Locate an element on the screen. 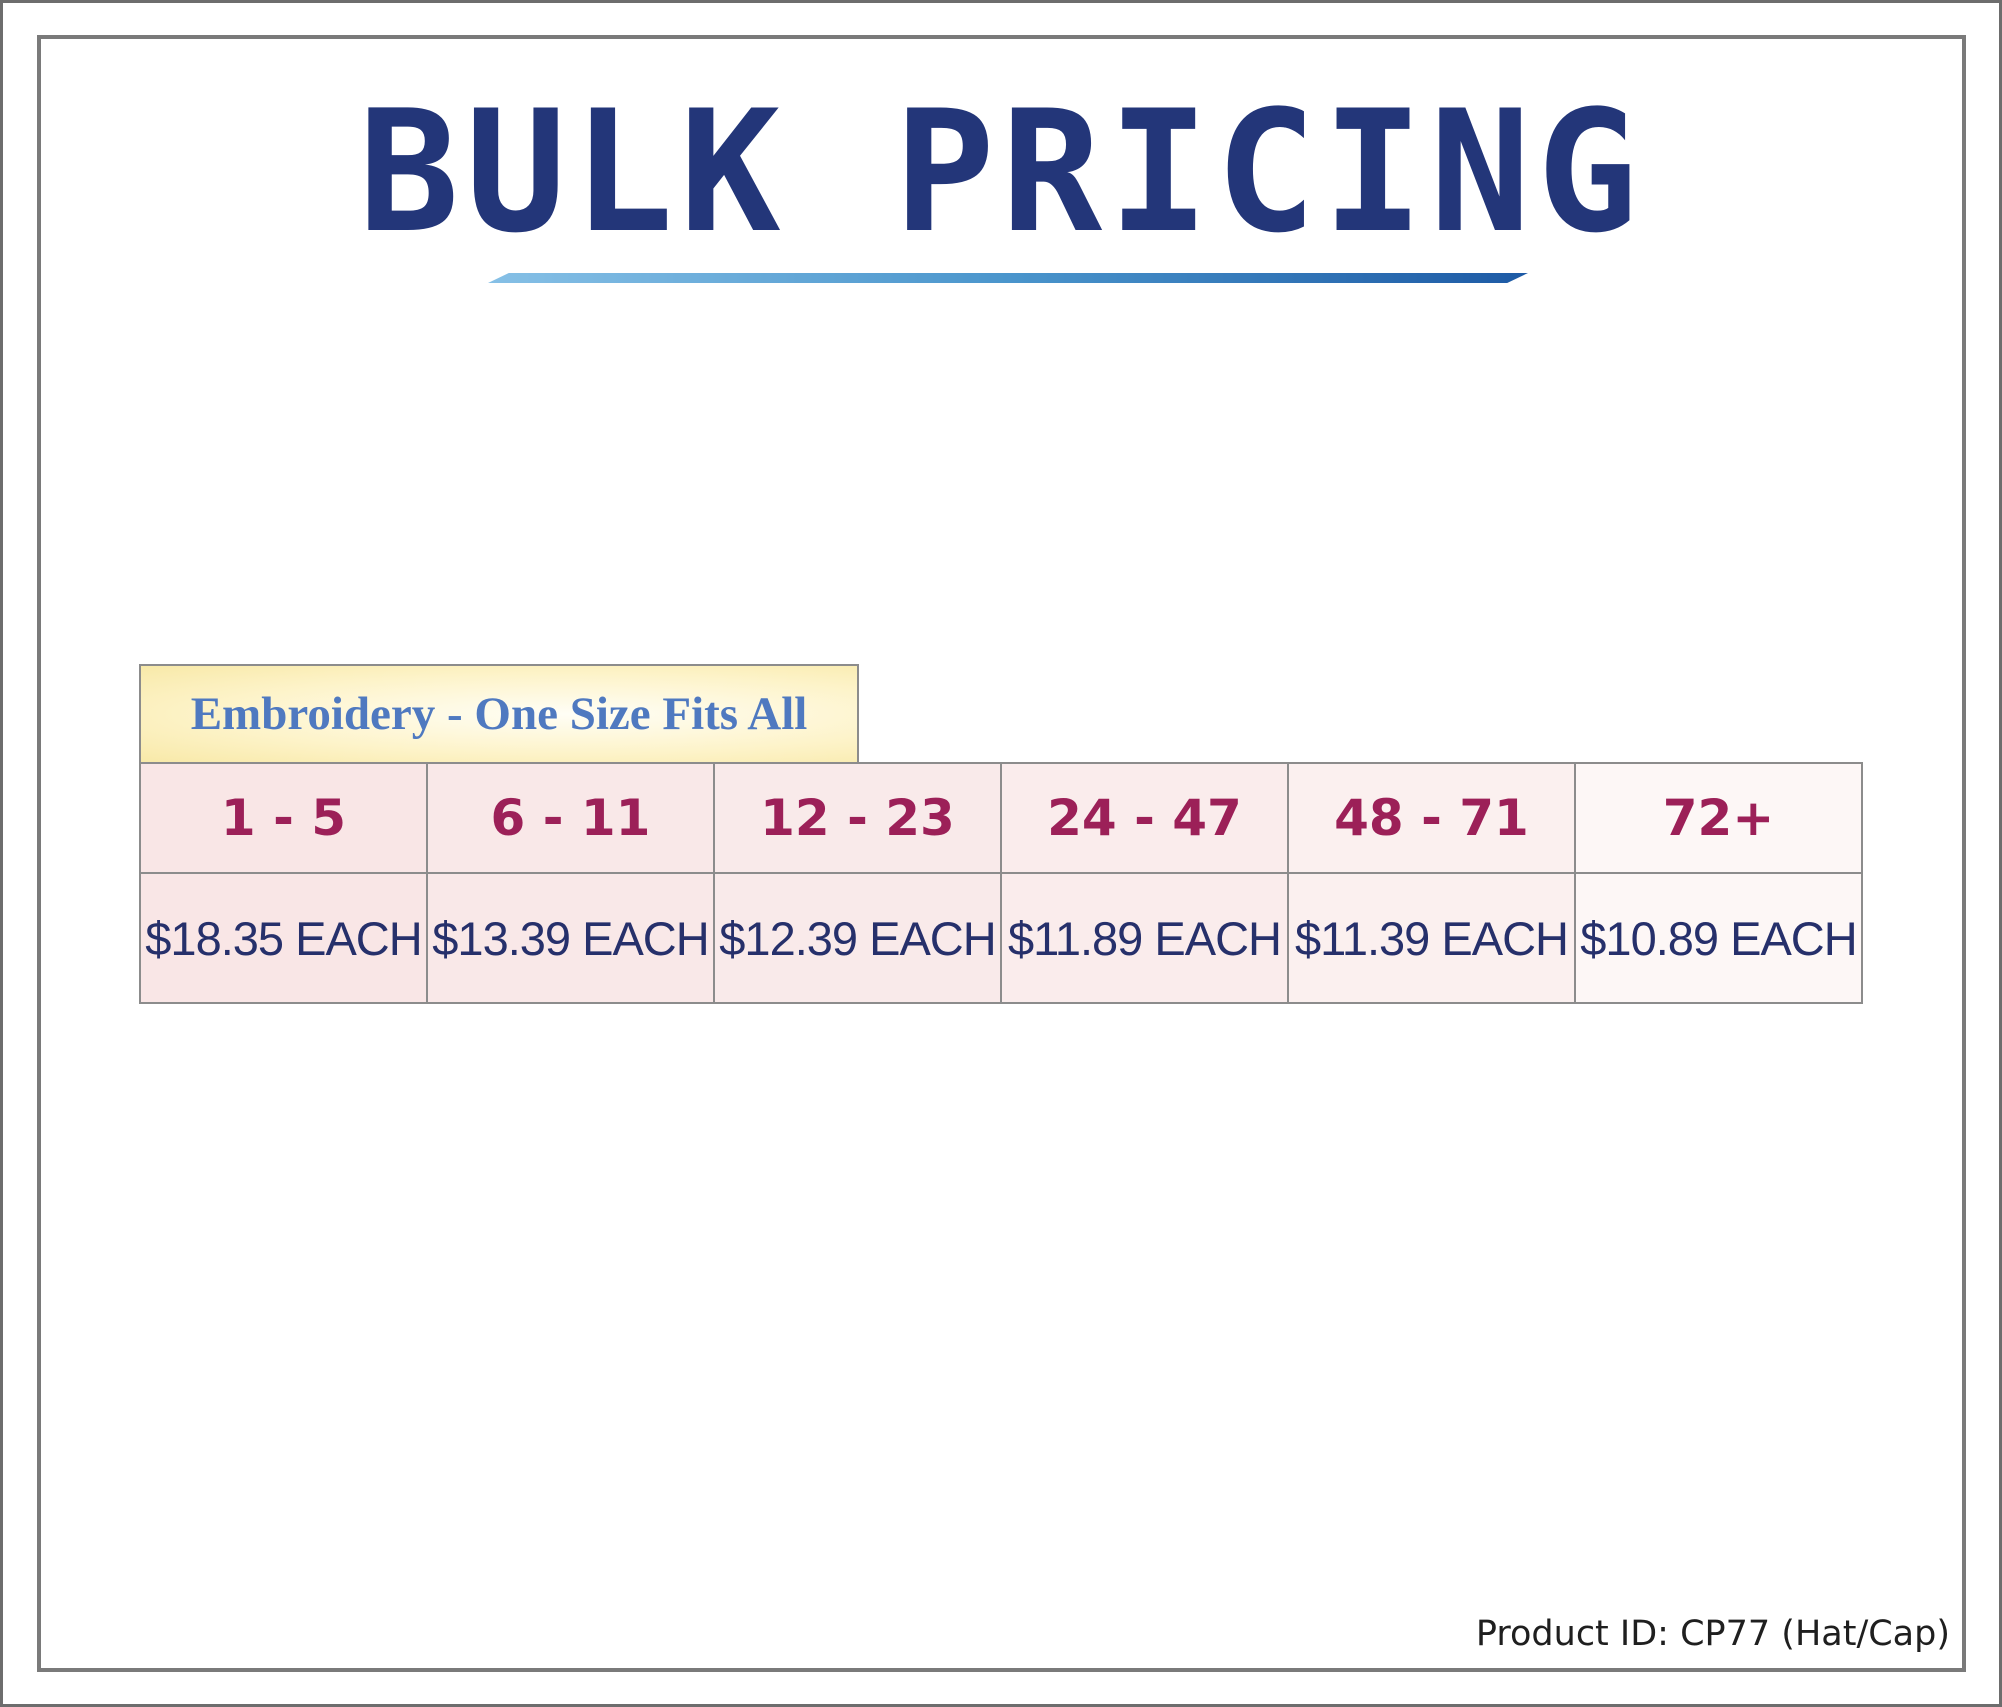 The width and height of the screenshot is (2002, 1707). price-cell: $12.39 EACH is located at coordinates (857, 938).